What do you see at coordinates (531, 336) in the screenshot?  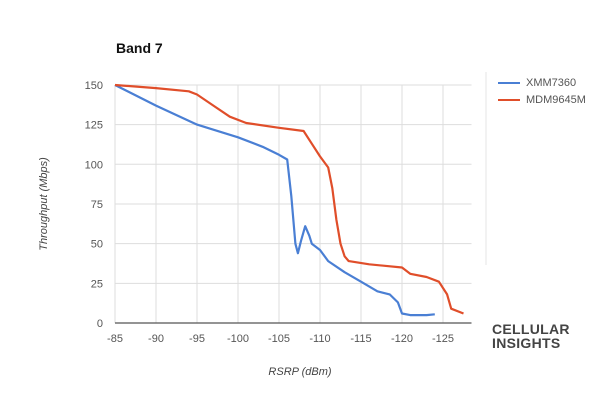 I see `brand-logo: CELLULAR INSIGHTS` at bounding box center [531, 336].